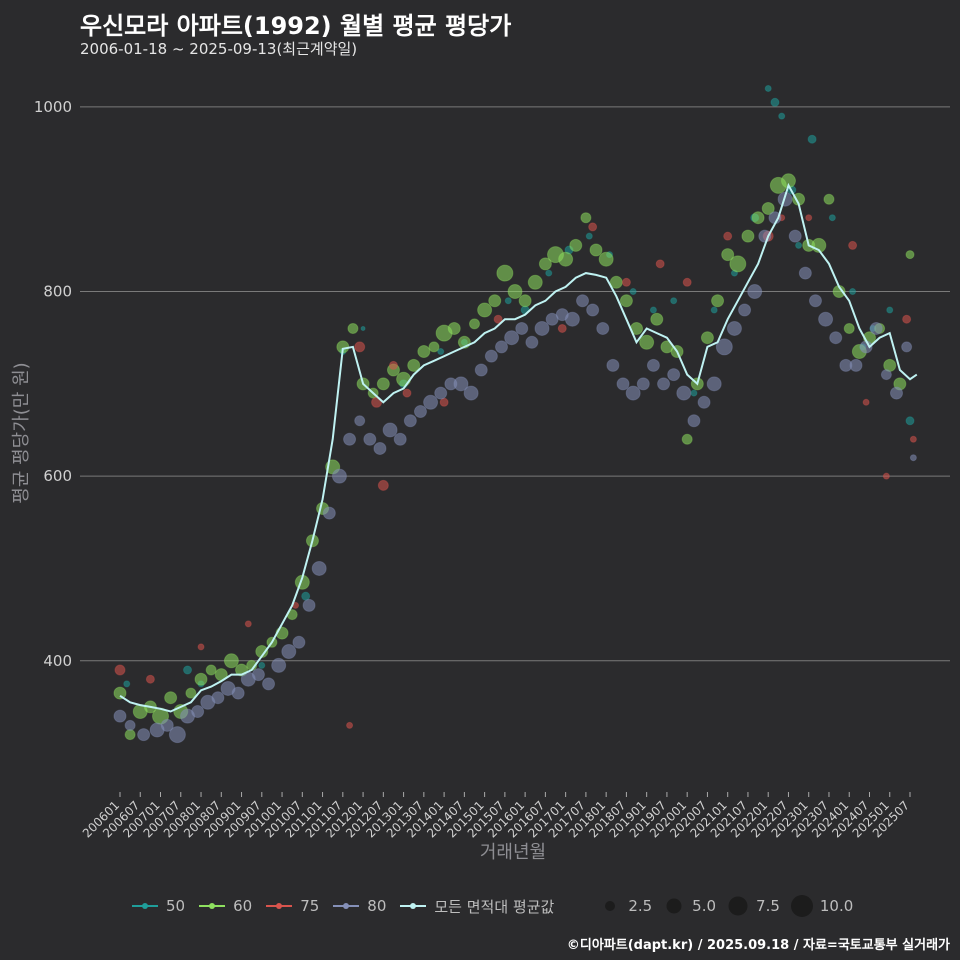  I want to click on legend-swatch-avg, so click(413, 906).